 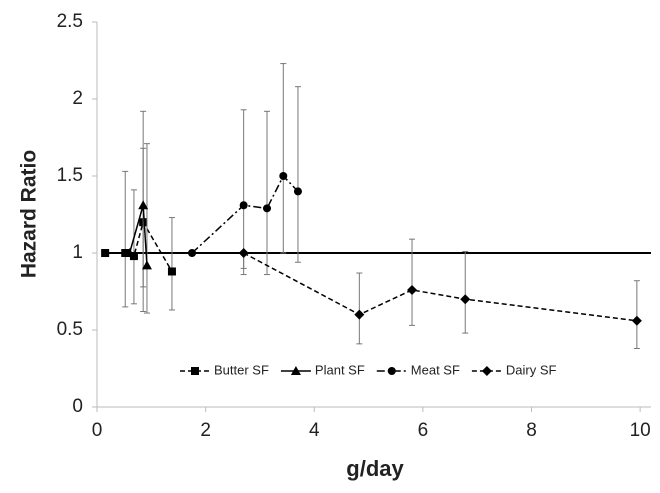 What do you see at coordinates (435, 369) in the screenshot?
I see `legend-label: Meat SF` at bounding box center [435, 369].